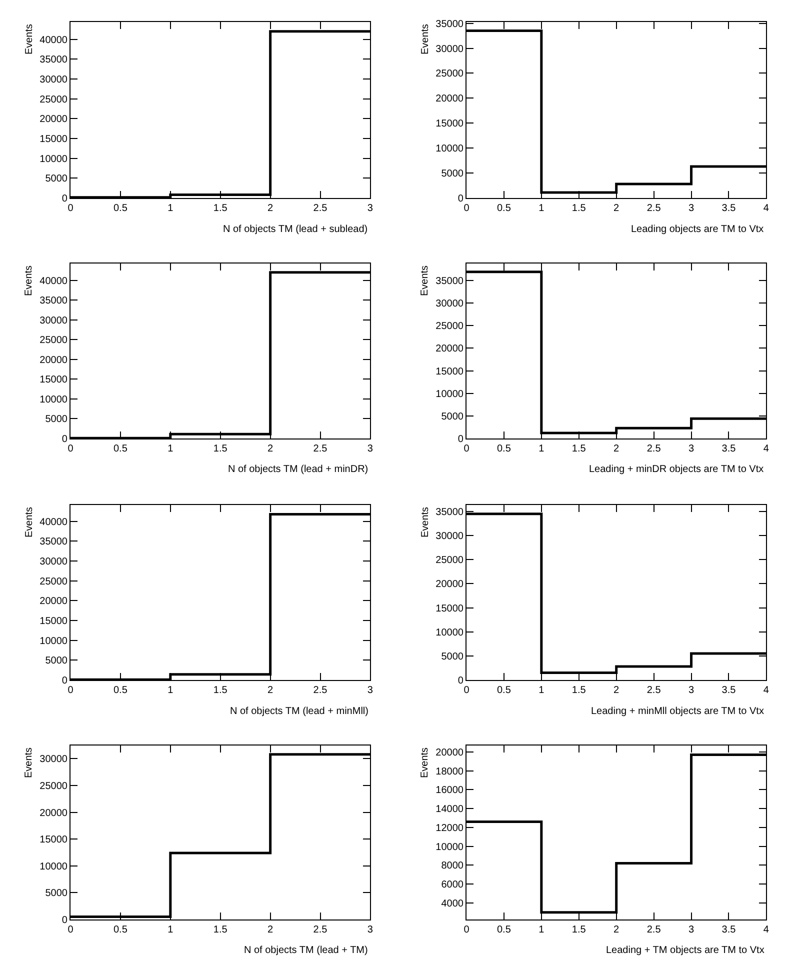  What do you see at coordinates (452, 866) in the screenshot?
I see `y-tick-label: 8000` at bounding box center [452, 866].